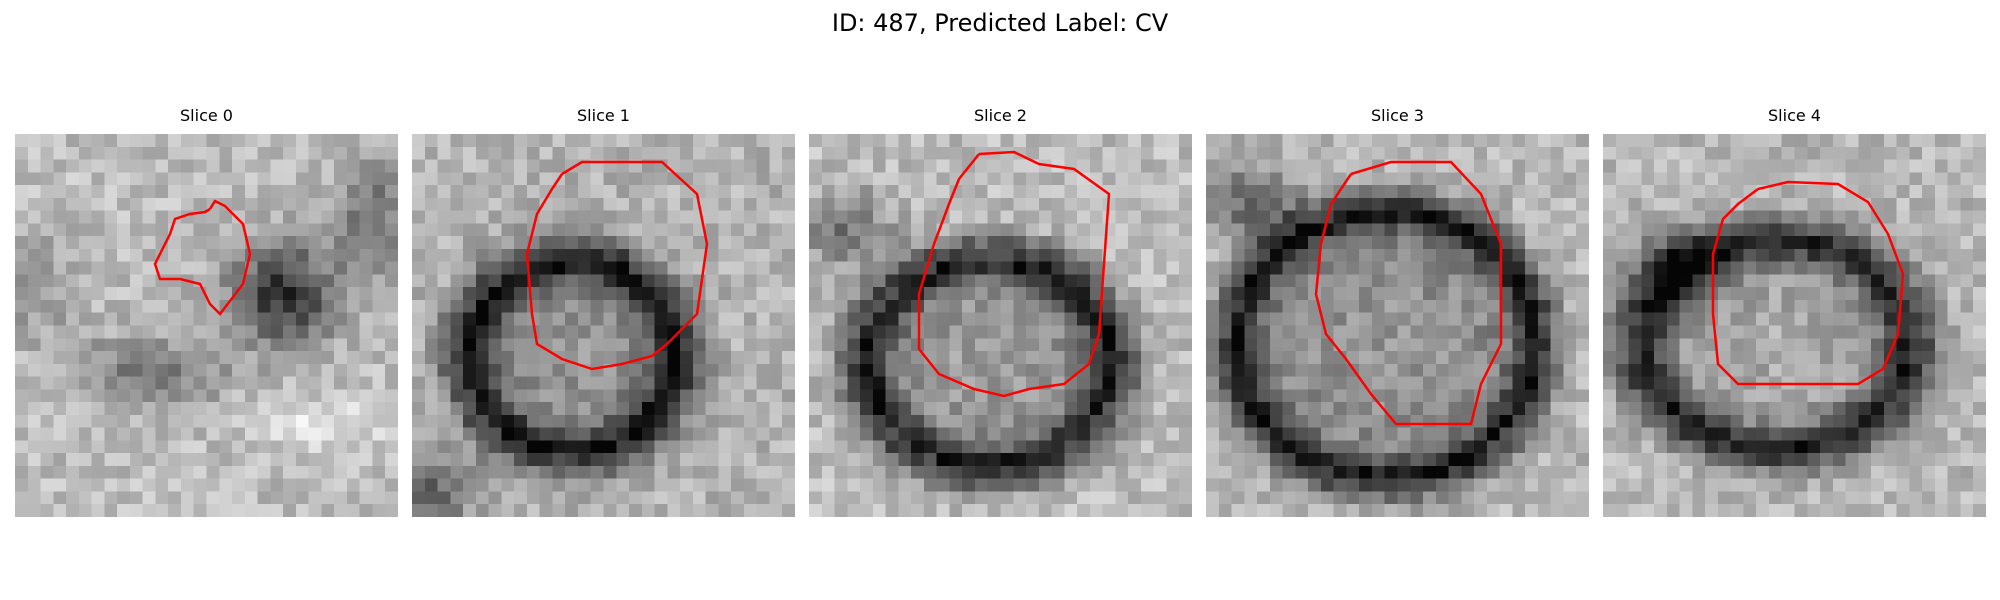 The image size is (2000, 600). What do you see at coordinates (603, 115) in the screenshot?
I see `slice-title-1: Slice 1` at bounding box center [603, 115].